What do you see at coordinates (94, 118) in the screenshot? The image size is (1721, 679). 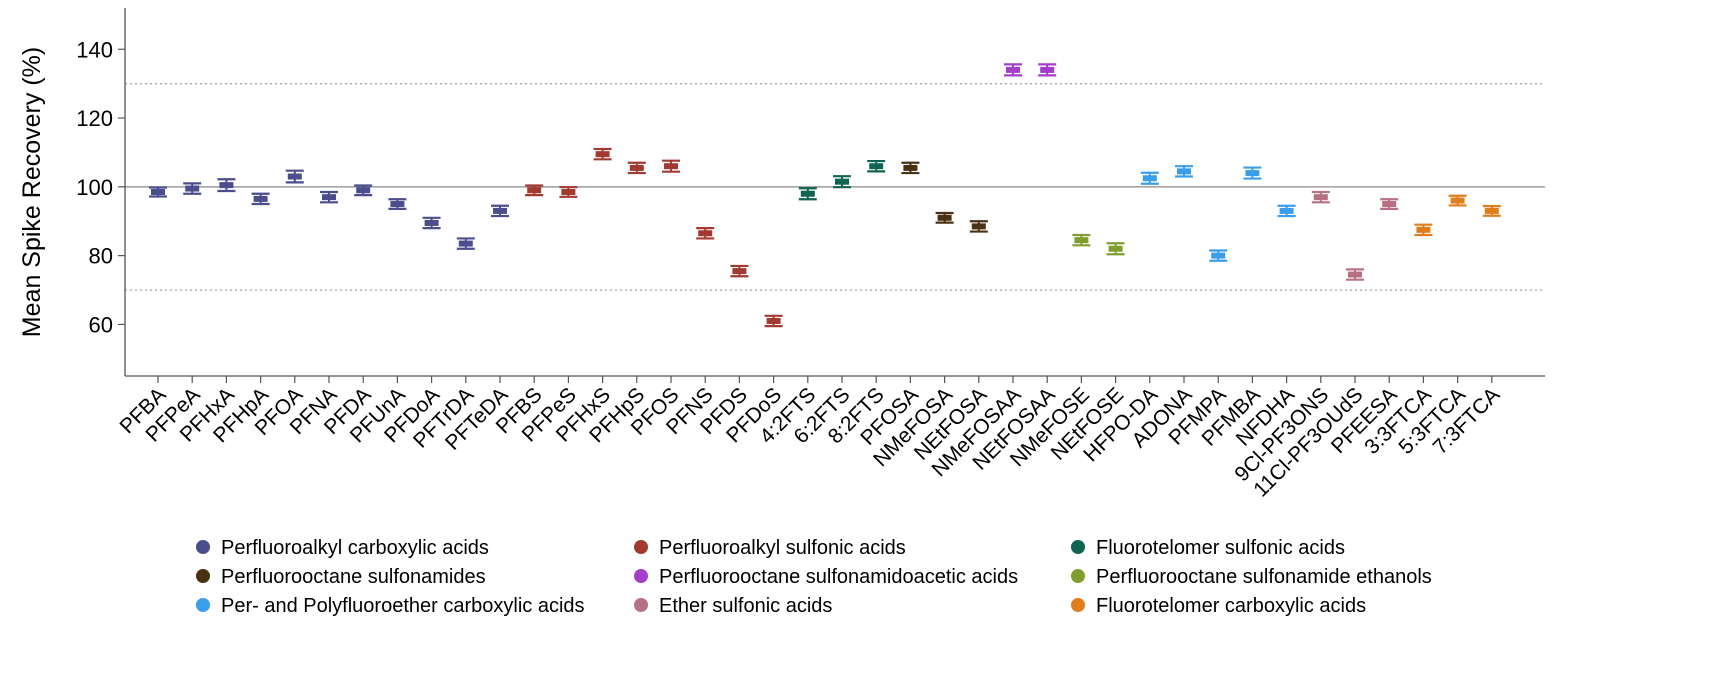 I see `y-tick-label: 120` at bounding box center [94, 118].